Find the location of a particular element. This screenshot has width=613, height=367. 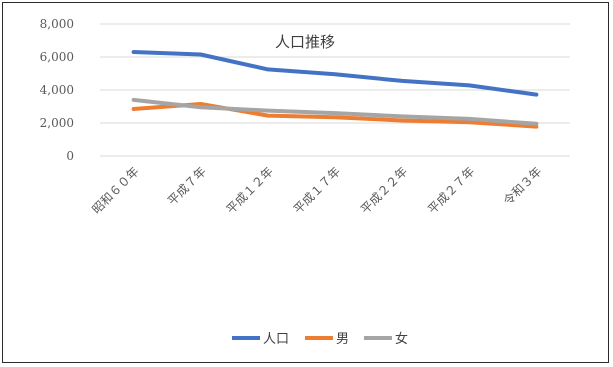

x-tick-label: 昭和６０年 is located at coordinates (115, 190).